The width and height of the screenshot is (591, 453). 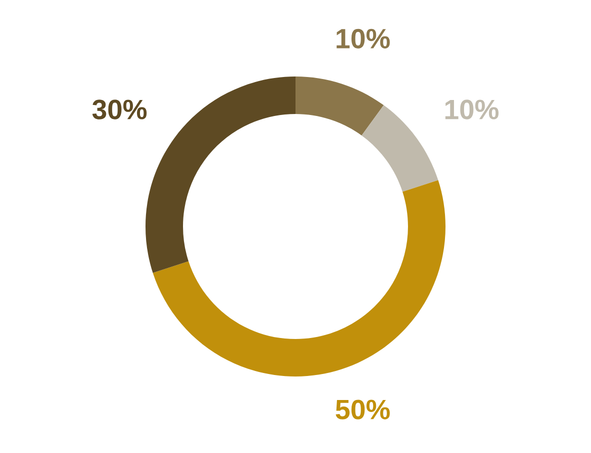 What do you see at coordinates (363, 410) in the screenshot?
I see `data-label: 50%` at bounding box center [363, 410].